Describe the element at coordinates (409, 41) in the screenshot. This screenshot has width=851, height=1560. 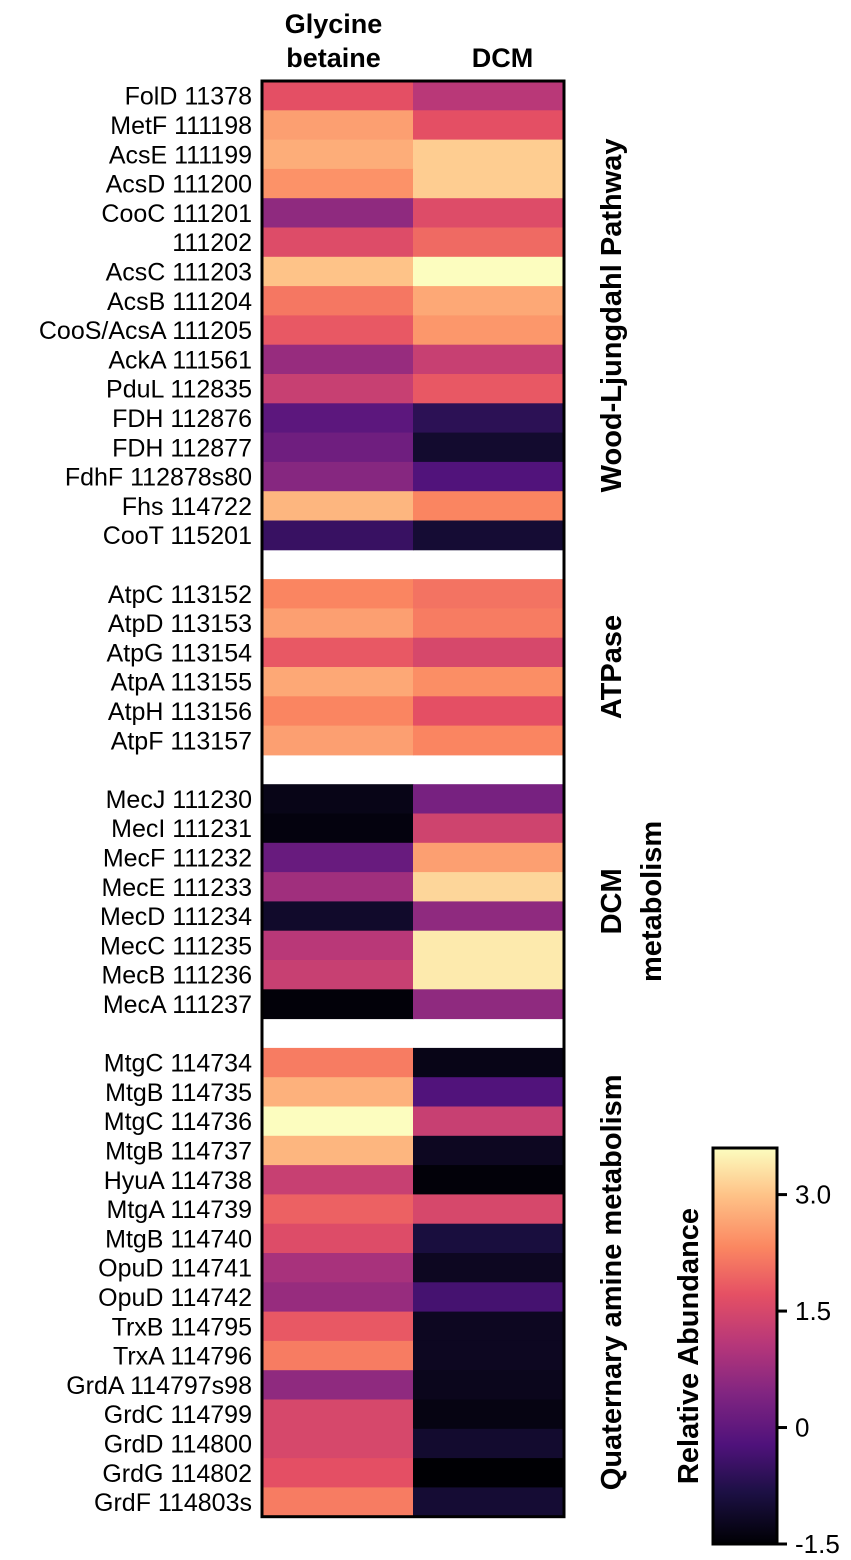
I see `column-headers: Glycine betaine DCM` at that location.